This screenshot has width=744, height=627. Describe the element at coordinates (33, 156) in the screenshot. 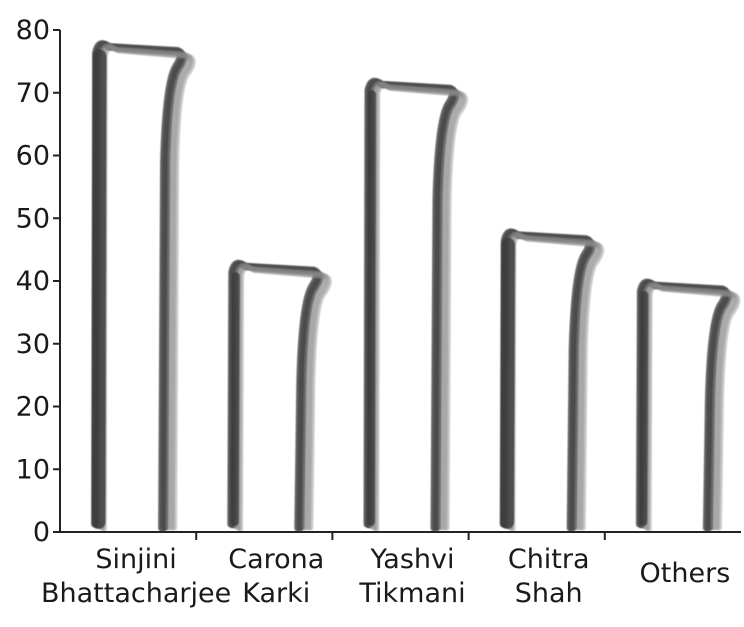

I see `y-tick-label: 60` at that location.